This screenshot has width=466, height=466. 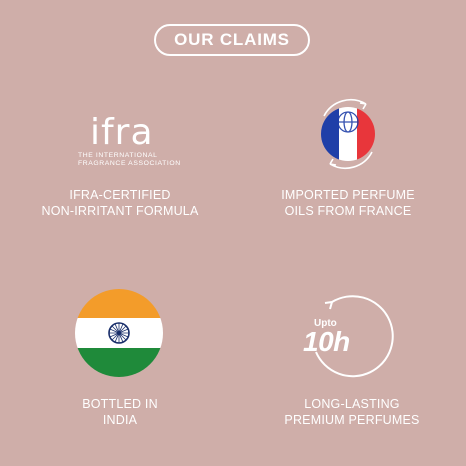 What do you see at coordinates (348, 211) in the screenshot?
I see `claim-france-line2: OILS FROM FRANCE` at bounding box center [348, 211].